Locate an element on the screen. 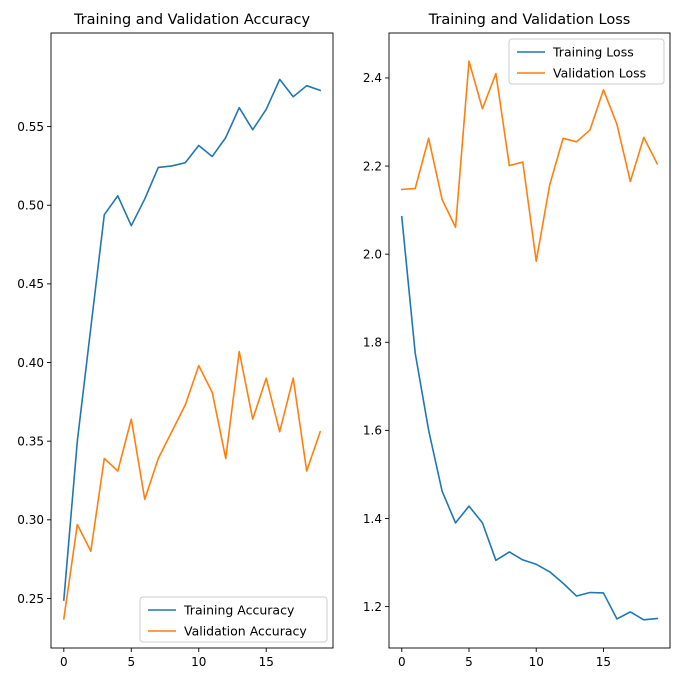 The width and height of the screenshot is (680, 682). chart-title: Training and Validation Loss is located at coordinates (529, 20).